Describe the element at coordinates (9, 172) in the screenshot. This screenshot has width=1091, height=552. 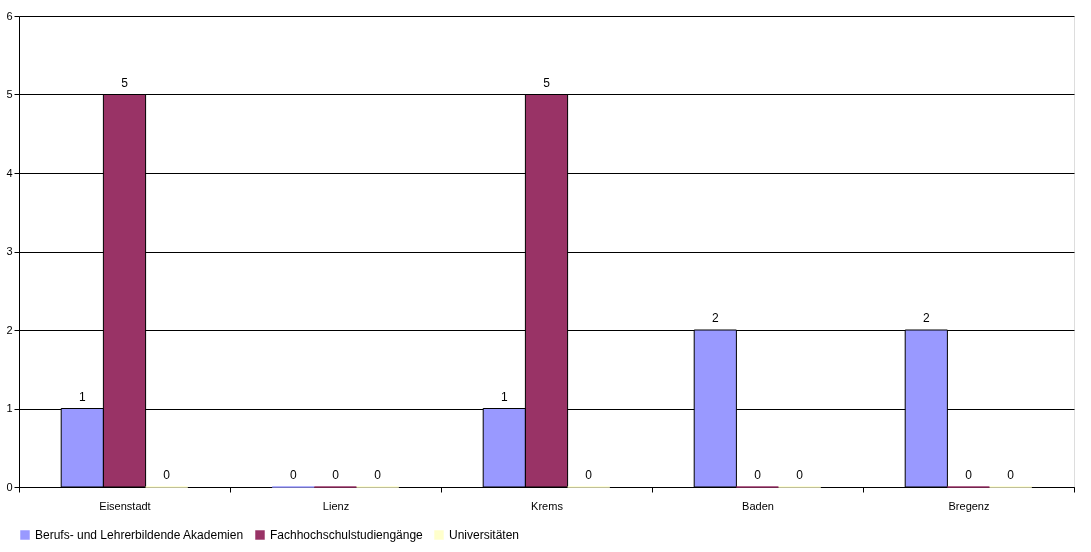
I see `y-tick-label: 4` at that location.